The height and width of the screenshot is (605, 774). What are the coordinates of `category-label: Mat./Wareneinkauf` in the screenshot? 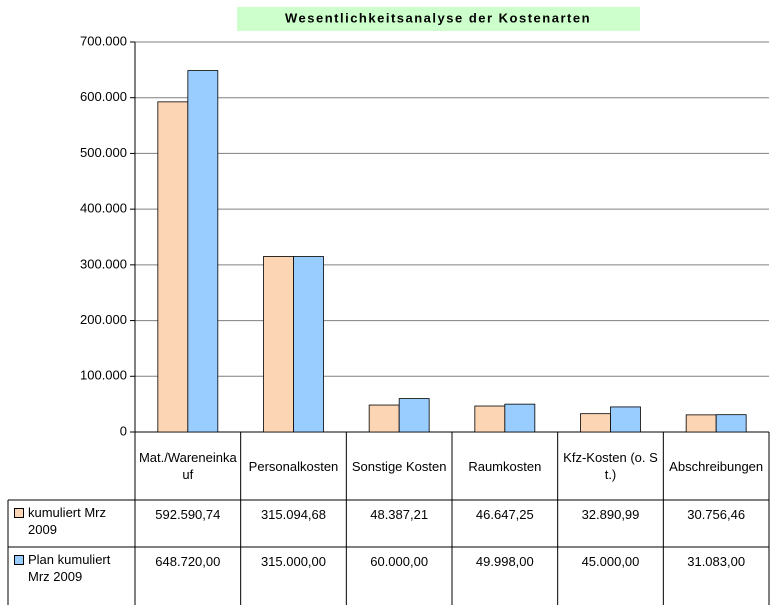 It's located at (187, 466).